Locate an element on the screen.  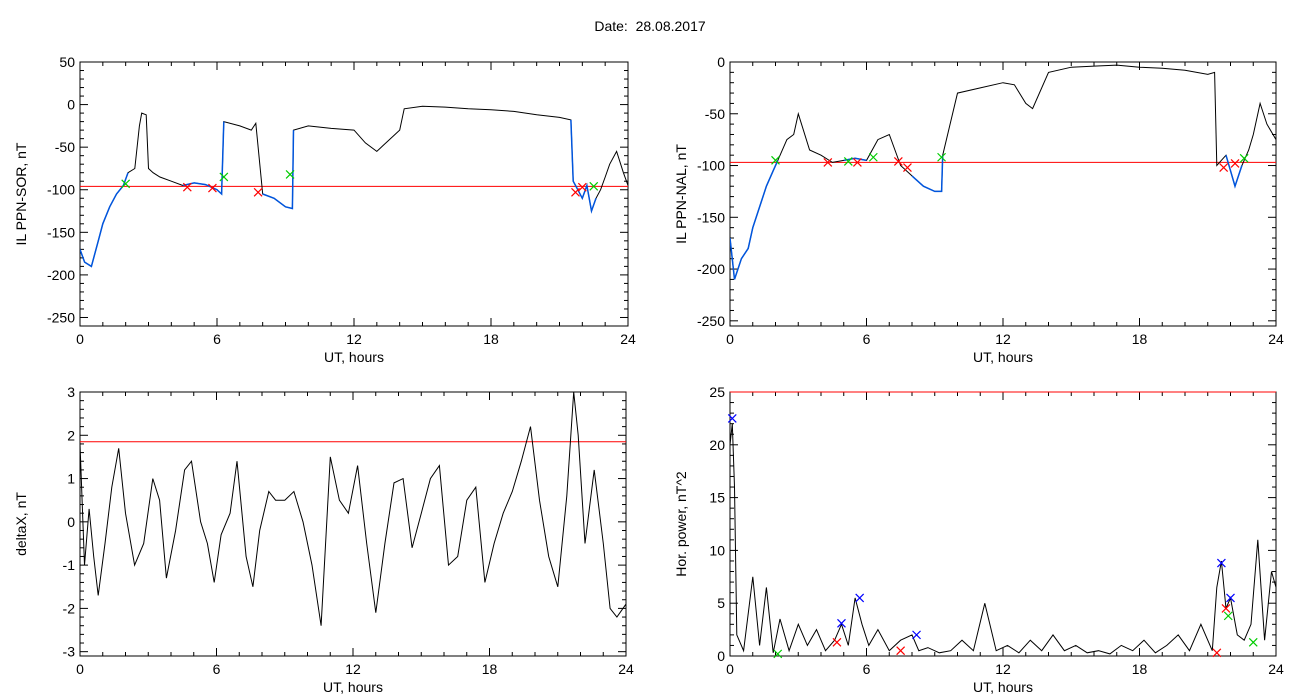
y-axis-label: deltaX, nT is located at coordinates (21, 524).